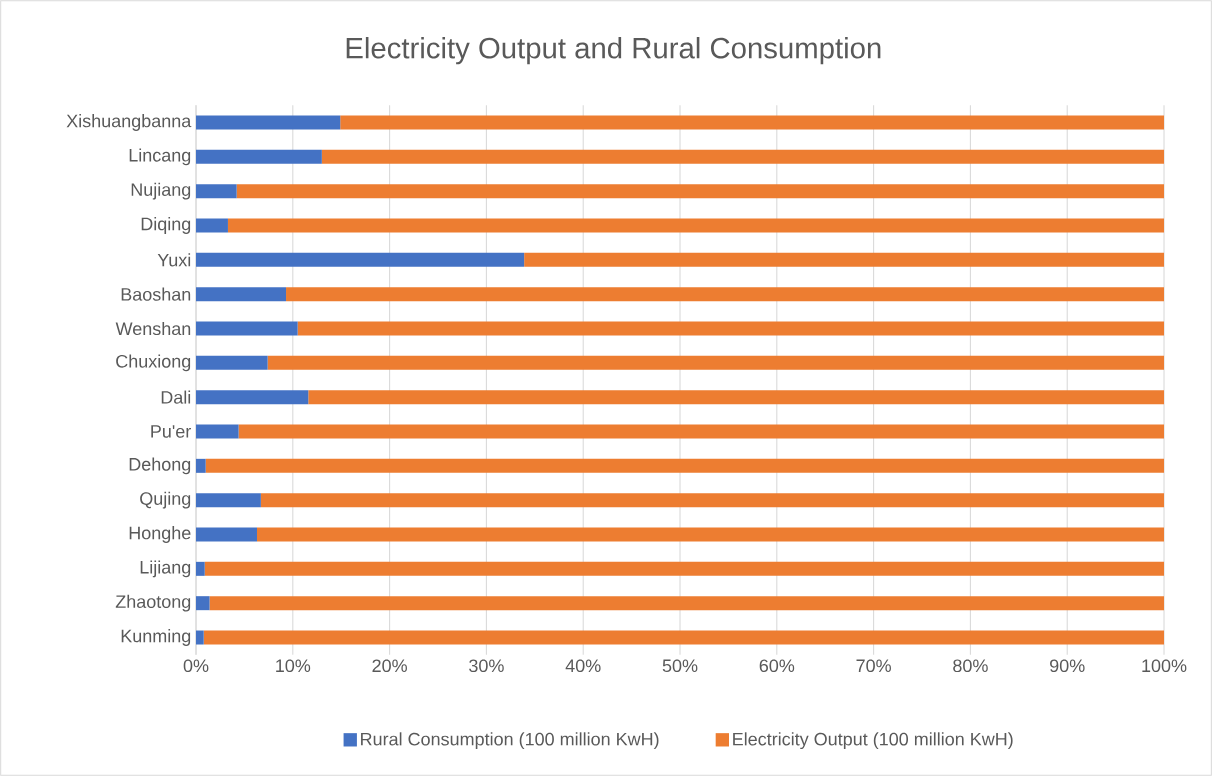  I want to click on x-tick-label: 60%, so click(777, 666).